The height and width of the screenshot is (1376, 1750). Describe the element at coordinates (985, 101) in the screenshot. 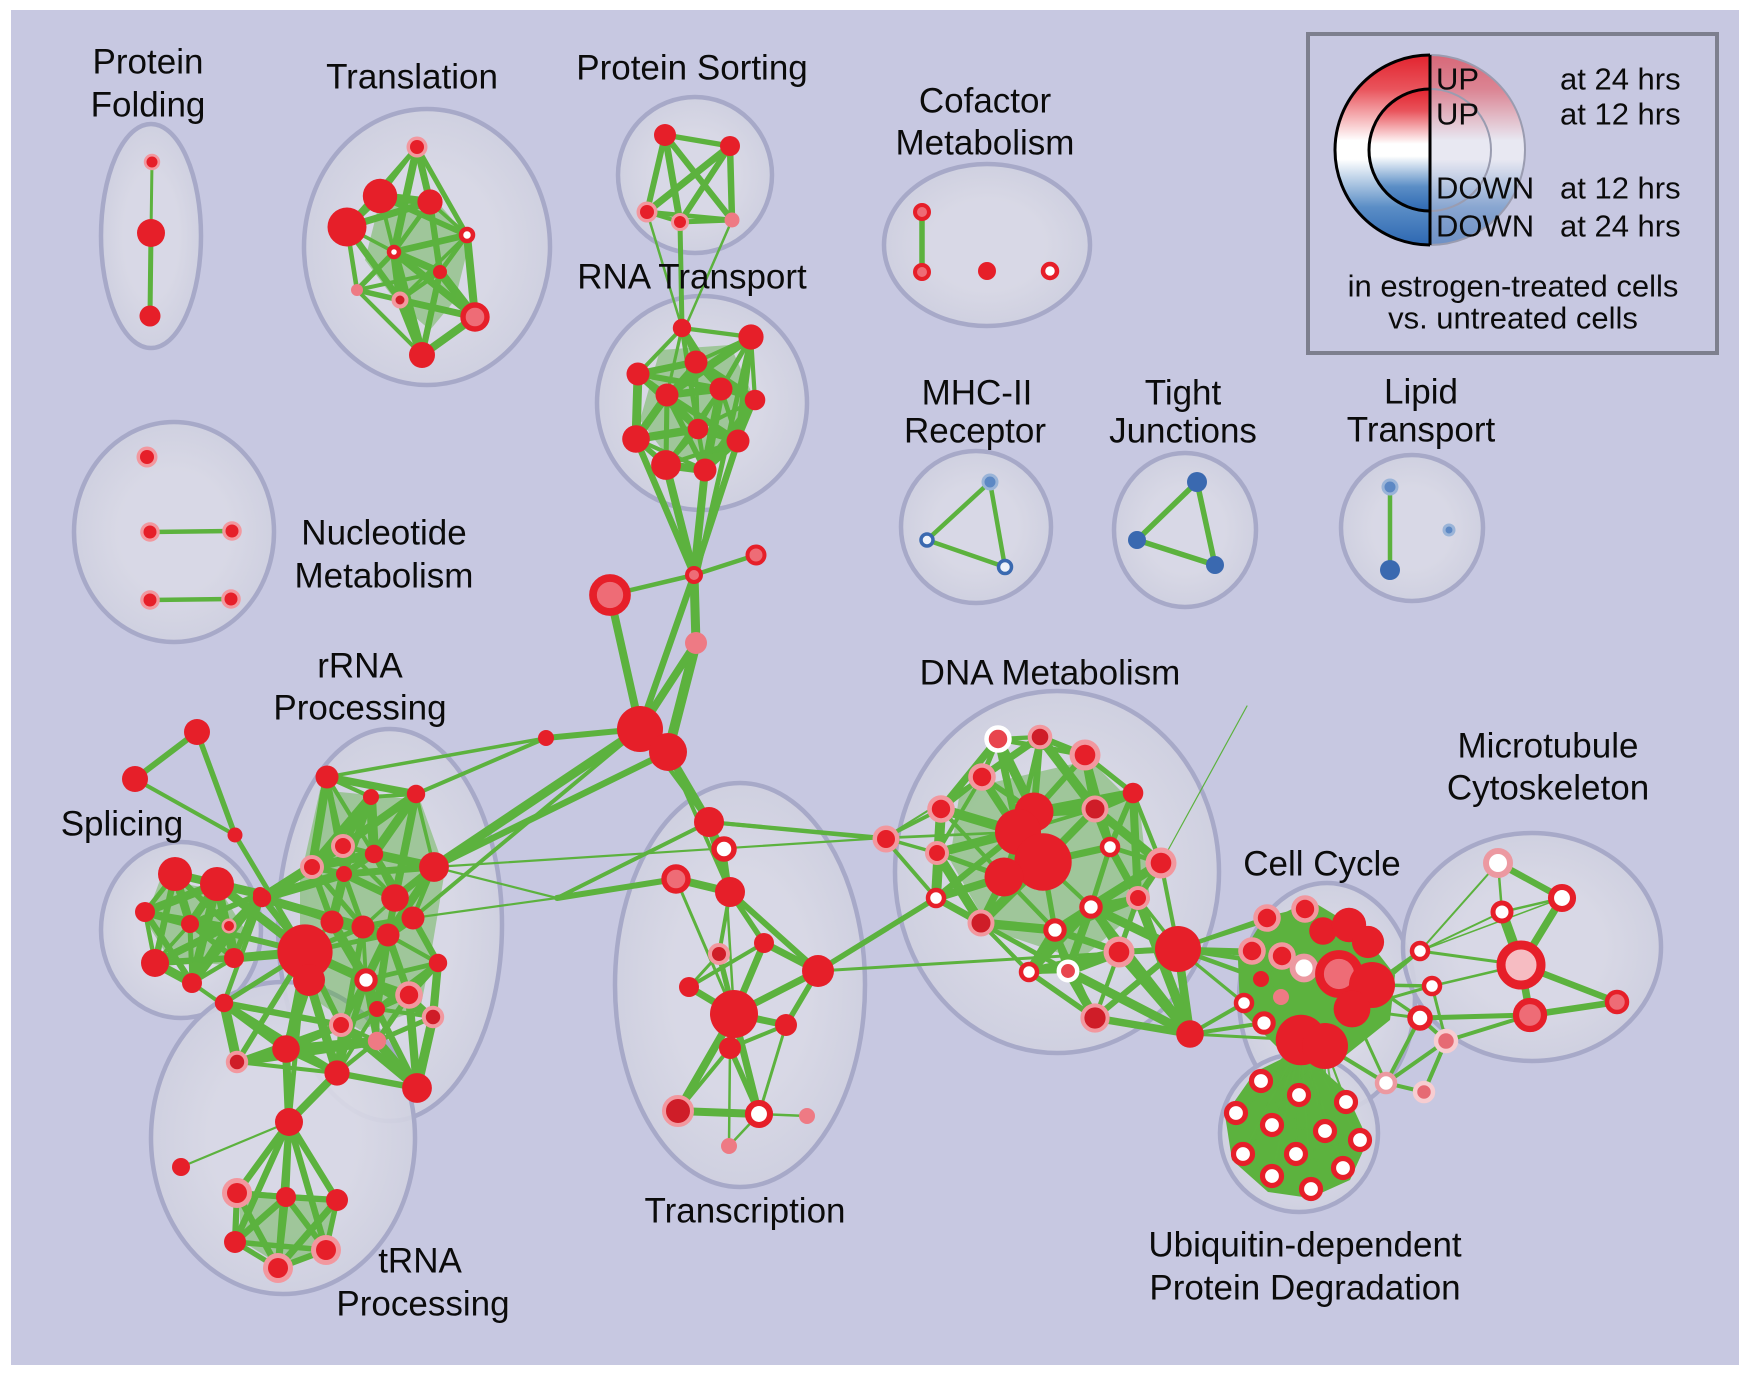

I see `svg-text: Cofactor` at that location.